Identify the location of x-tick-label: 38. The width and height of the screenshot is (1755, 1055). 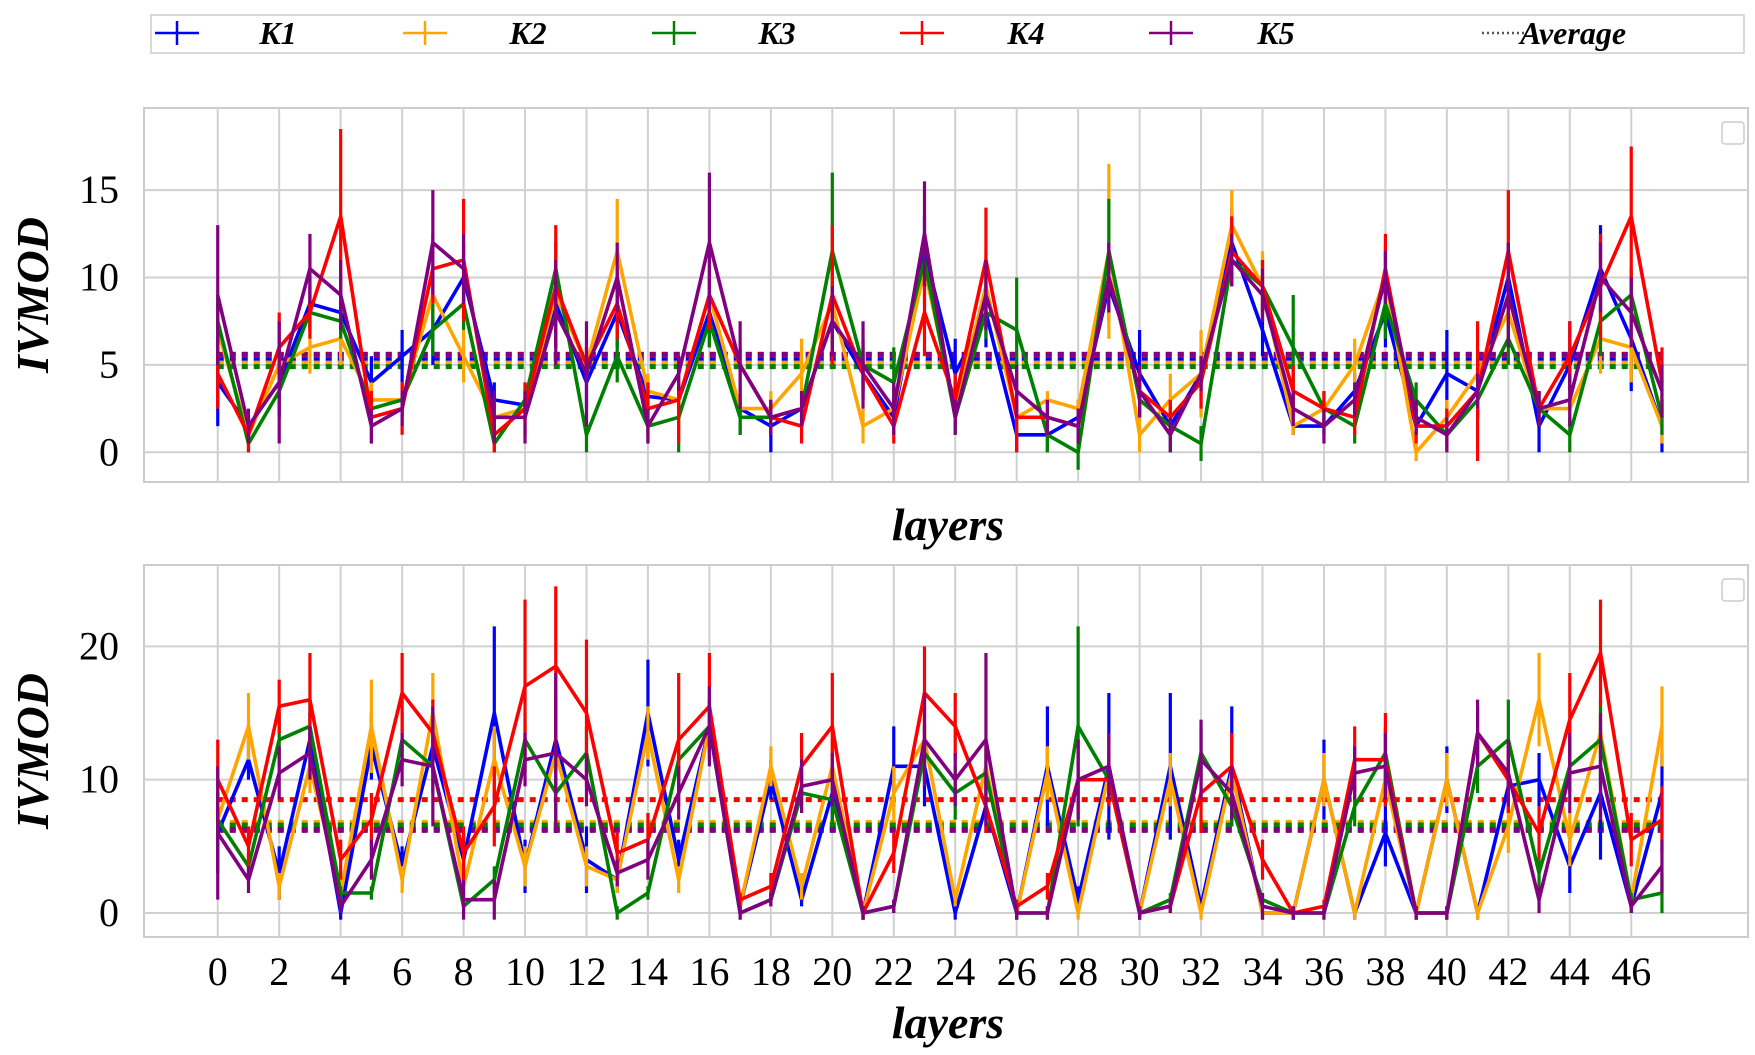
(1385, 971).